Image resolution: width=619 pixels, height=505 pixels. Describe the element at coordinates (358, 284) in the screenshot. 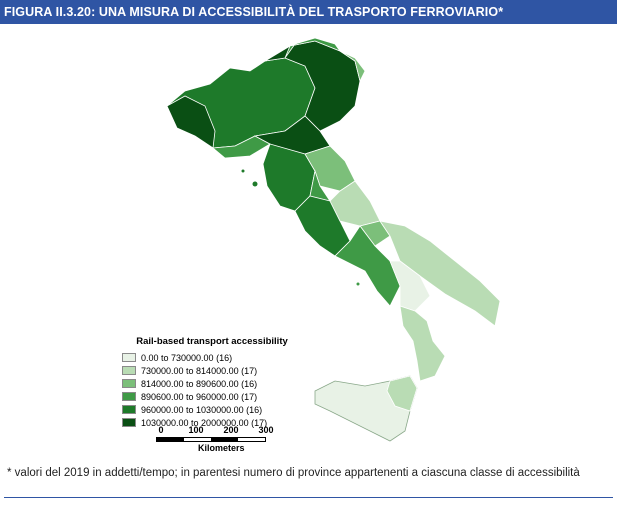

I see `island-capri` at that location.